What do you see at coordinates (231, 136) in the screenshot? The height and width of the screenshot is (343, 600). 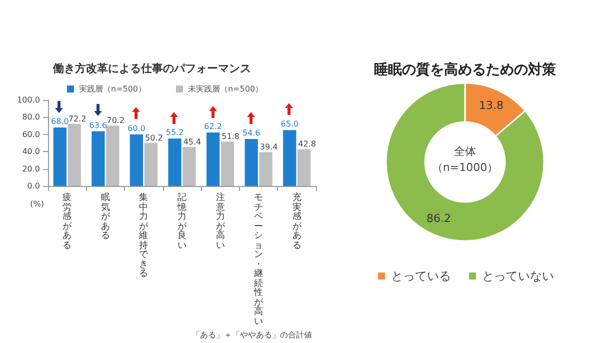 I see `data-label: 51.8` at bounding box center [231, 136].